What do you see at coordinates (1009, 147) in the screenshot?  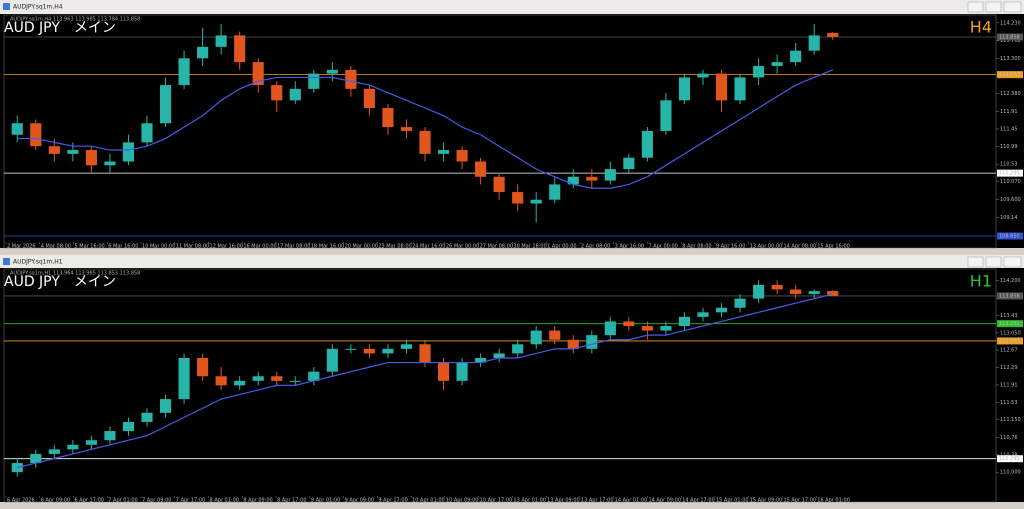 I see `y-tick-label: 110.99` at bounding box center [1009, 147].